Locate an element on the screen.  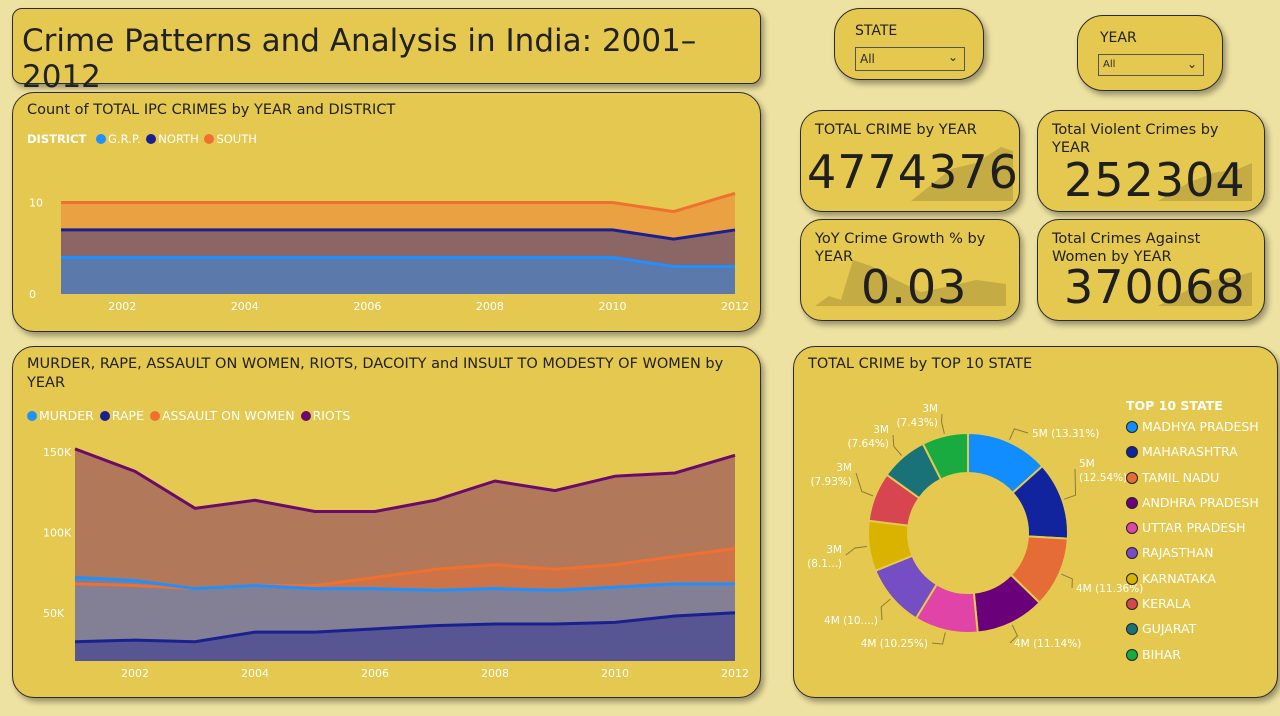
legend-item: RAPE is located at coordinates (121, 415).